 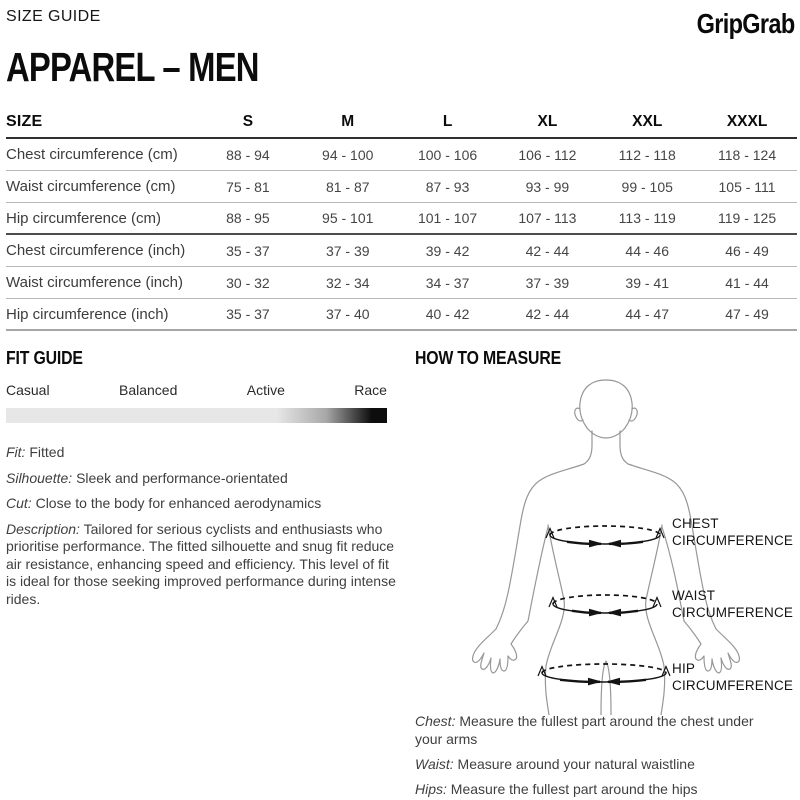 I want to click on body-outline, so click(x=606, y=547).